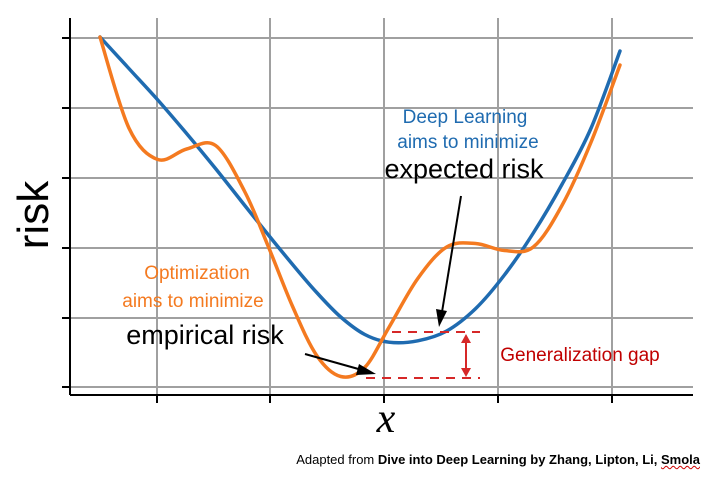 The image size is (718, 482). I want to click on deep-learning-annotation-line1: Deep Learning, so click(465, 117).